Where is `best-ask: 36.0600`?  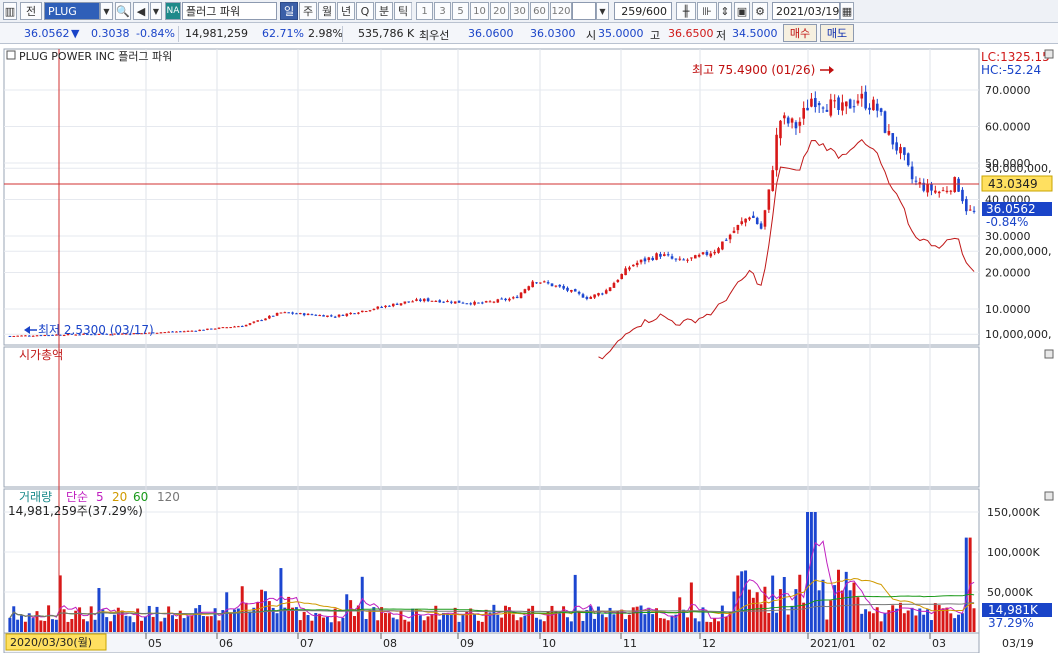
best-ask: 36.0600 is located at coordinates (491, 33).